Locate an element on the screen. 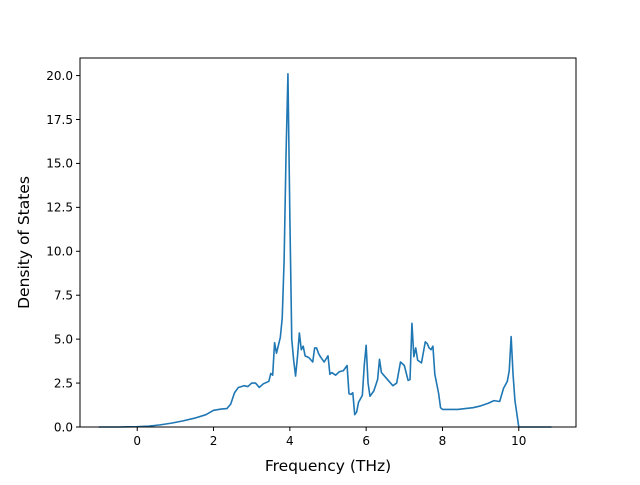  x-tick-label: 2 is located at coordinates (214, 441).